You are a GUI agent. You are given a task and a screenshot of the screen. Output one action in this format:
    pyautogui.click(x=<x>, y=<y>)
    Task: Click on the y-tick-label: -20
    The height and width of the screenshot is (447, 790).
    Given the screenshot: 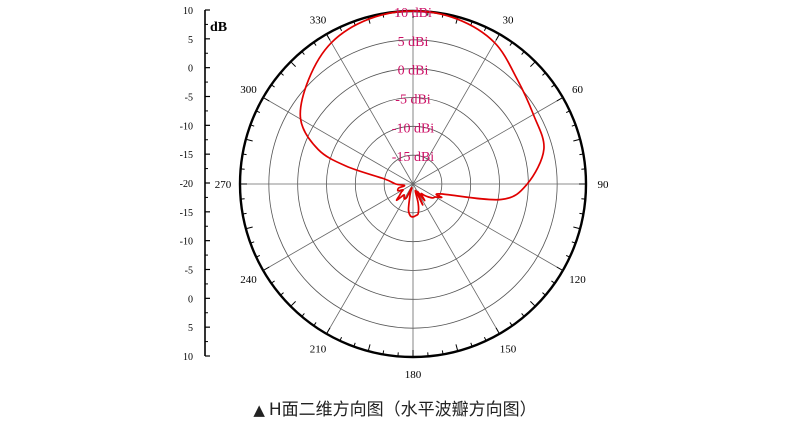 What is the action you would take?
    pyautogui.click(x=186, y=184)
    